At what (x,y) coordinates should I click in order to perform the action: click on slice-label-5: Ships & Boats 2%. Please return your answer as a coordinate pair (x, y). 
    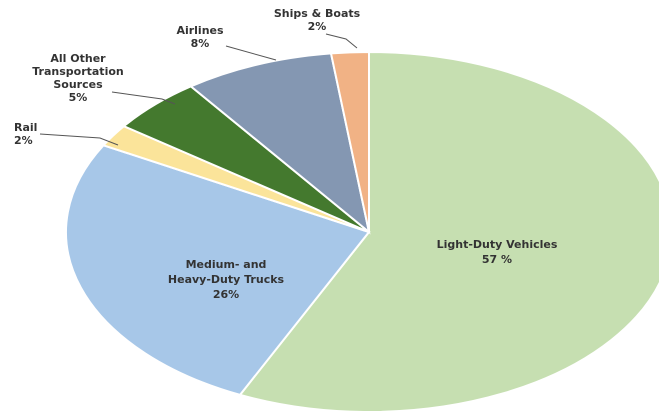
    Looking at the image, I should click on (317, 20).